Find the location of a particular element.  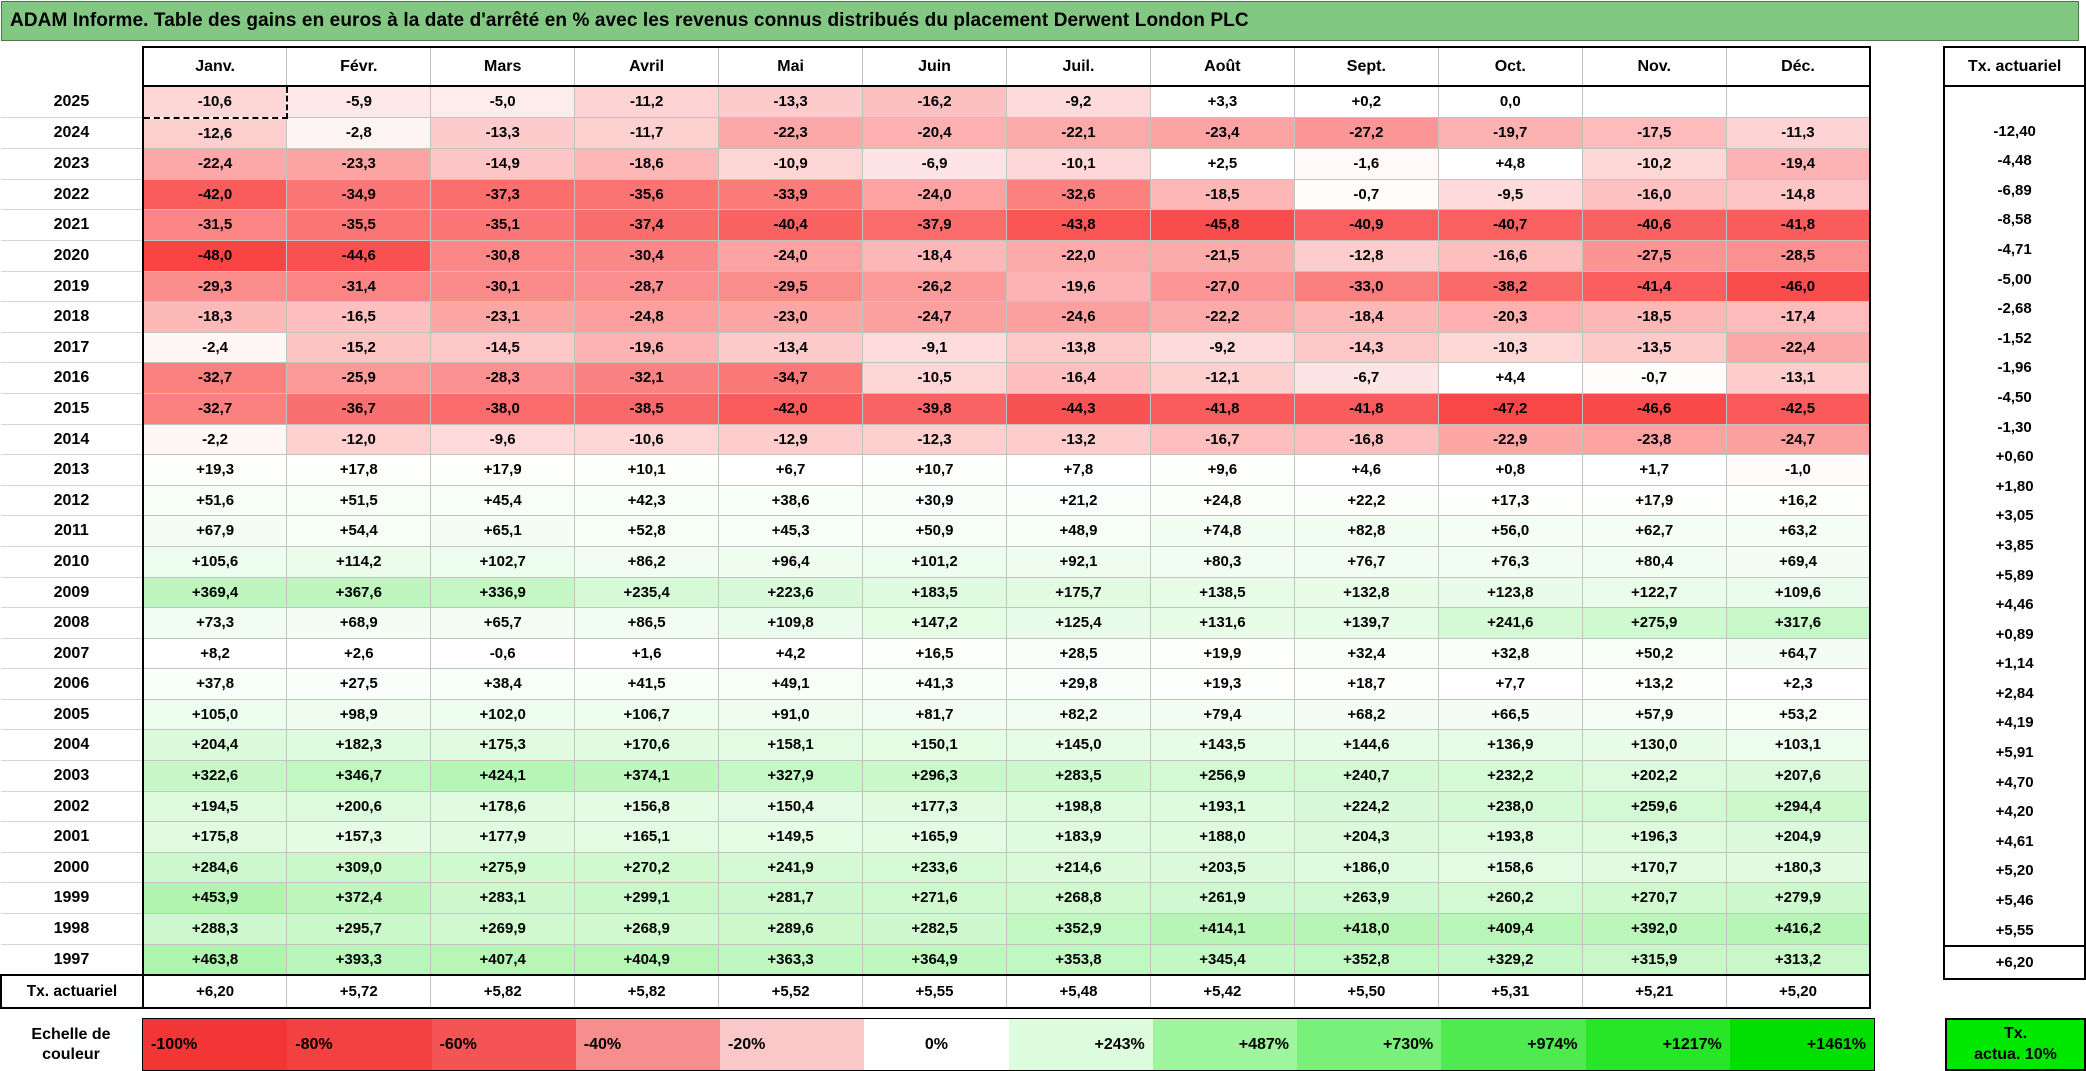

gain-cell: -14,5 is located at coordinates (503, 347).